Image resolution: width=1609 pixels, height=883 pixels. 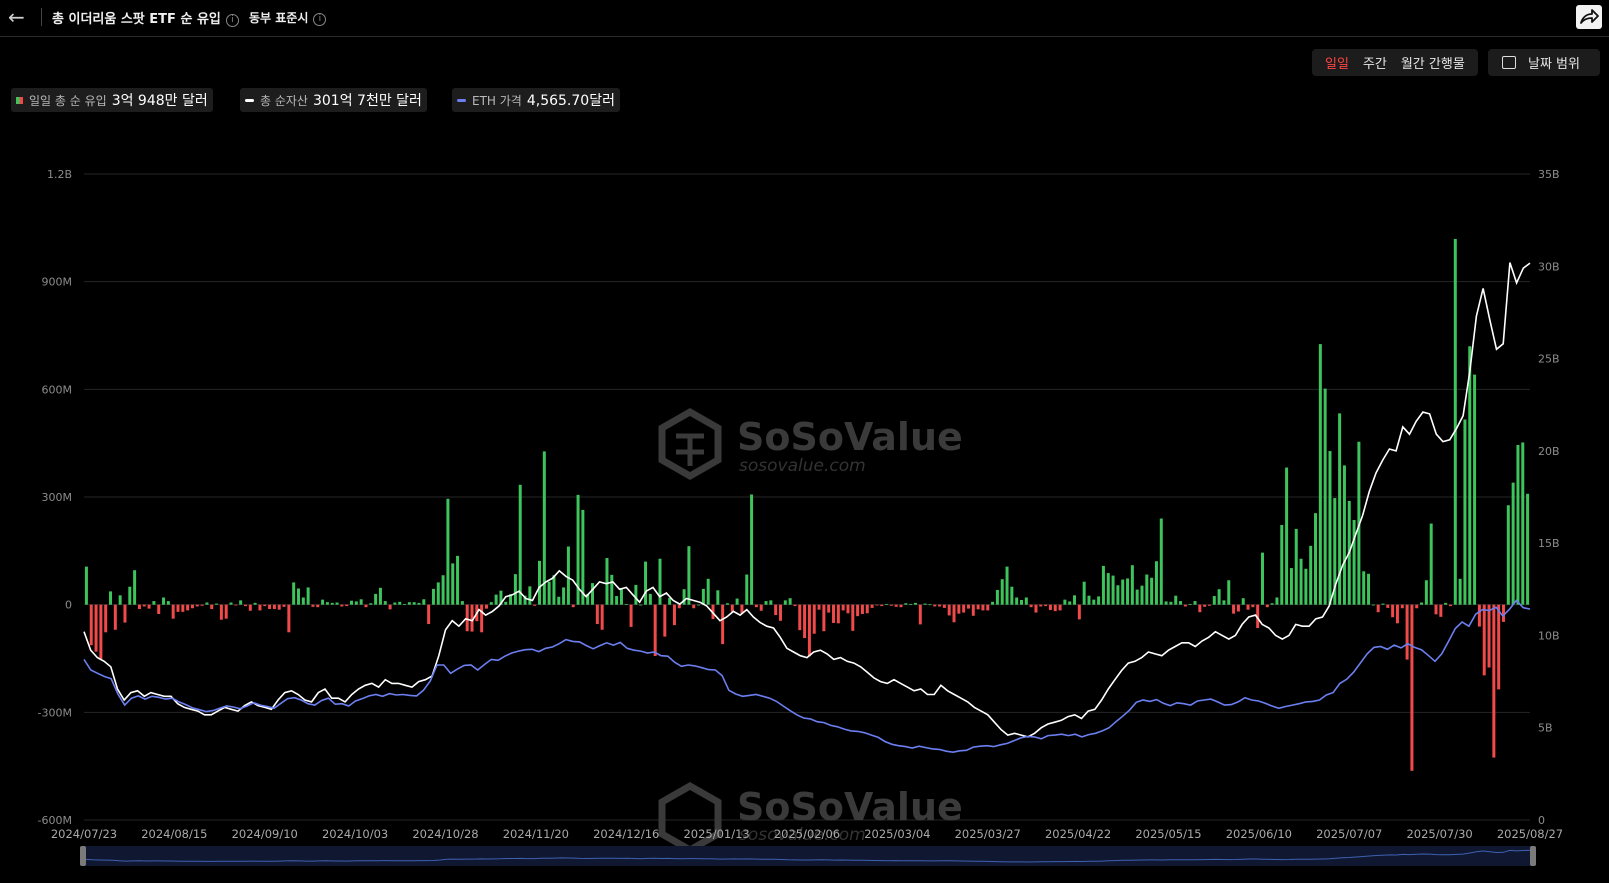 I want to click on legend-swatch-bar, so click(x=19, y=100).